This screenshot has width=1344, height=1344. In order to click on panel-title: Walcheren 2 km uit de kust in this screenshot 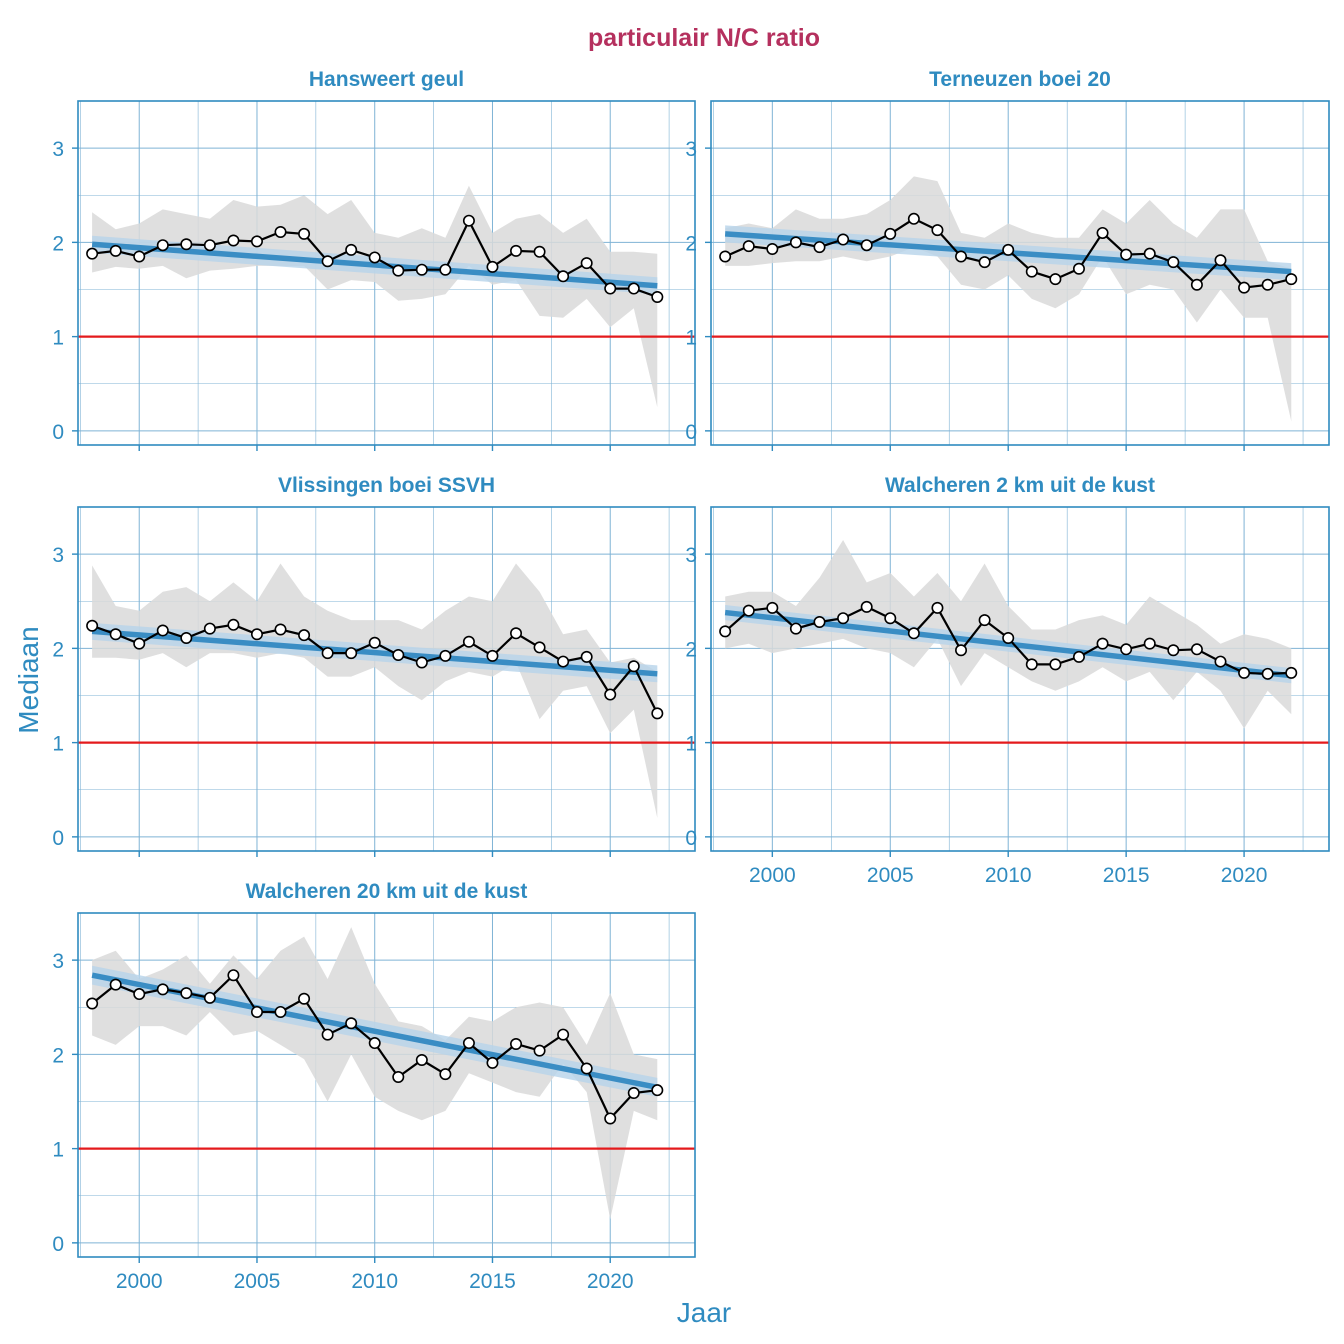, I will do `click(1020, 485)`.